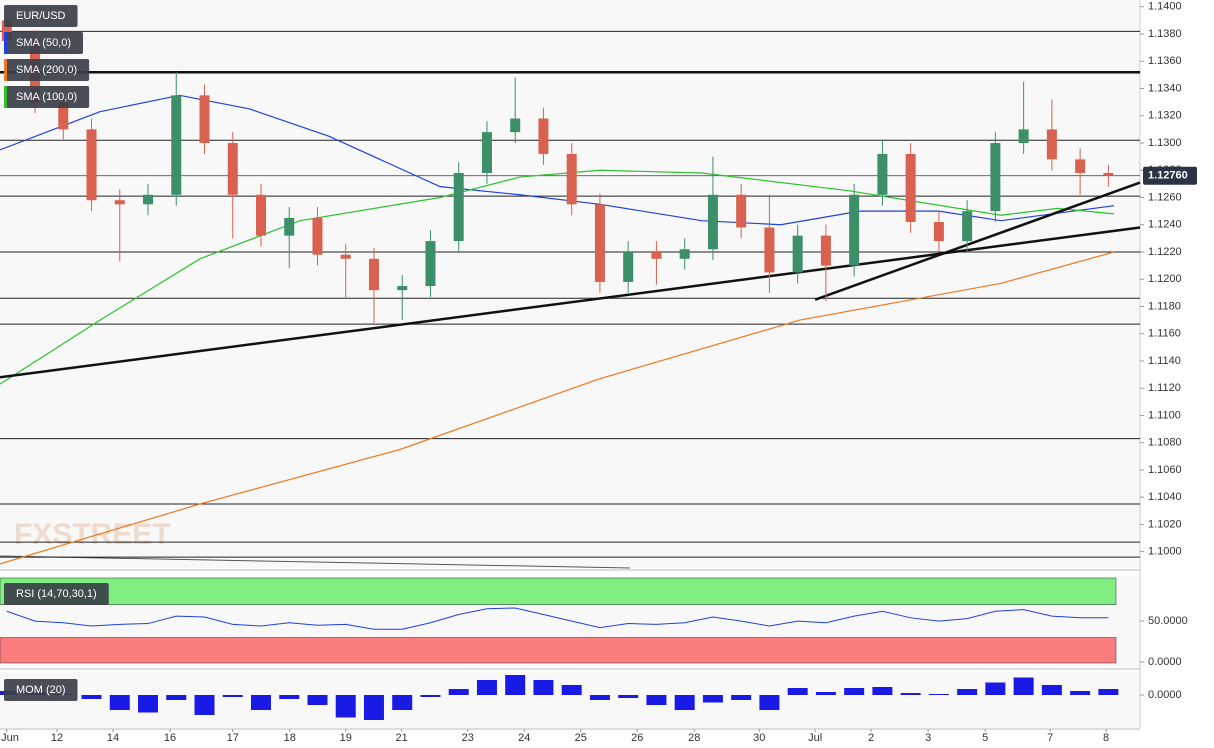  I want to click on y-tick-label: 1.1120, so click(1164, 388).